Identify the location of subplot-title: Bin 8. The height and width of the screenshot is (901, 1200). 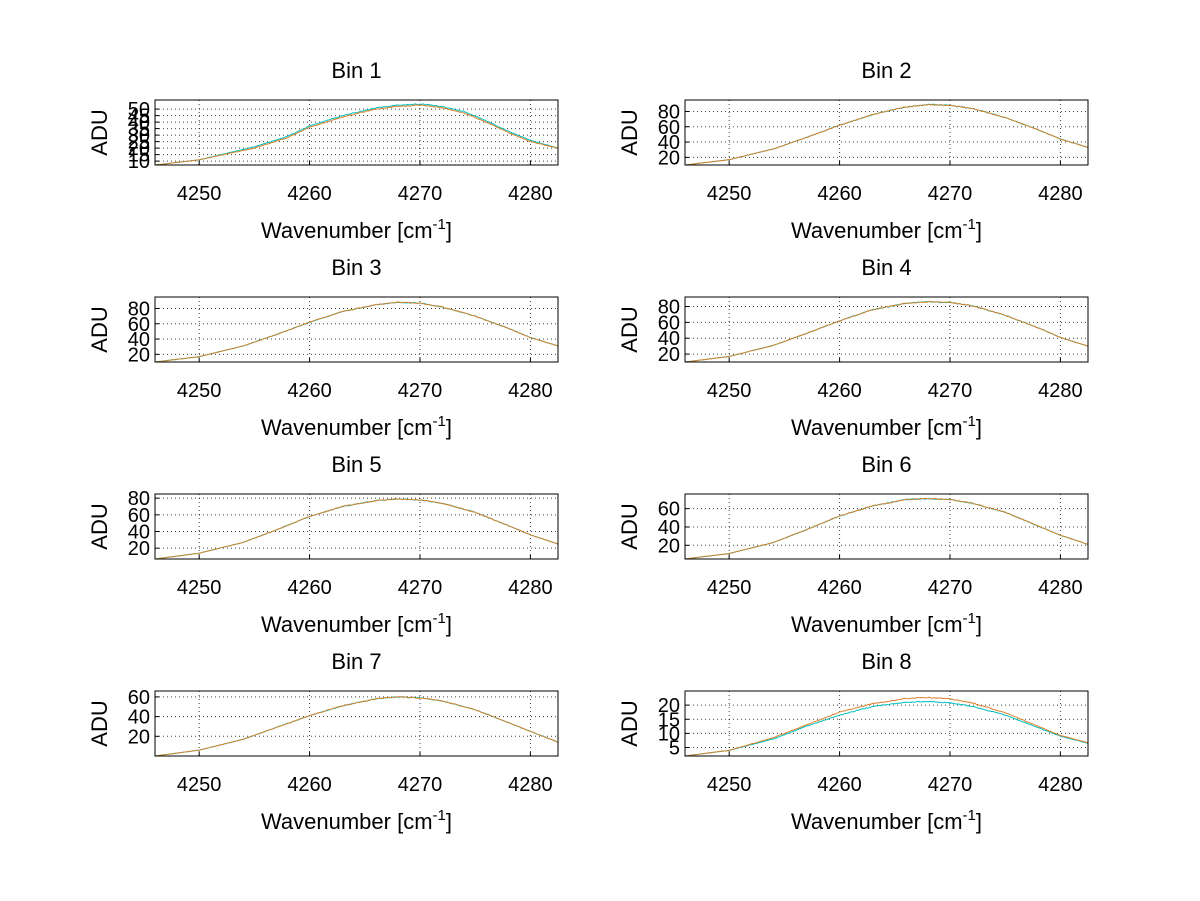
(886, 661).